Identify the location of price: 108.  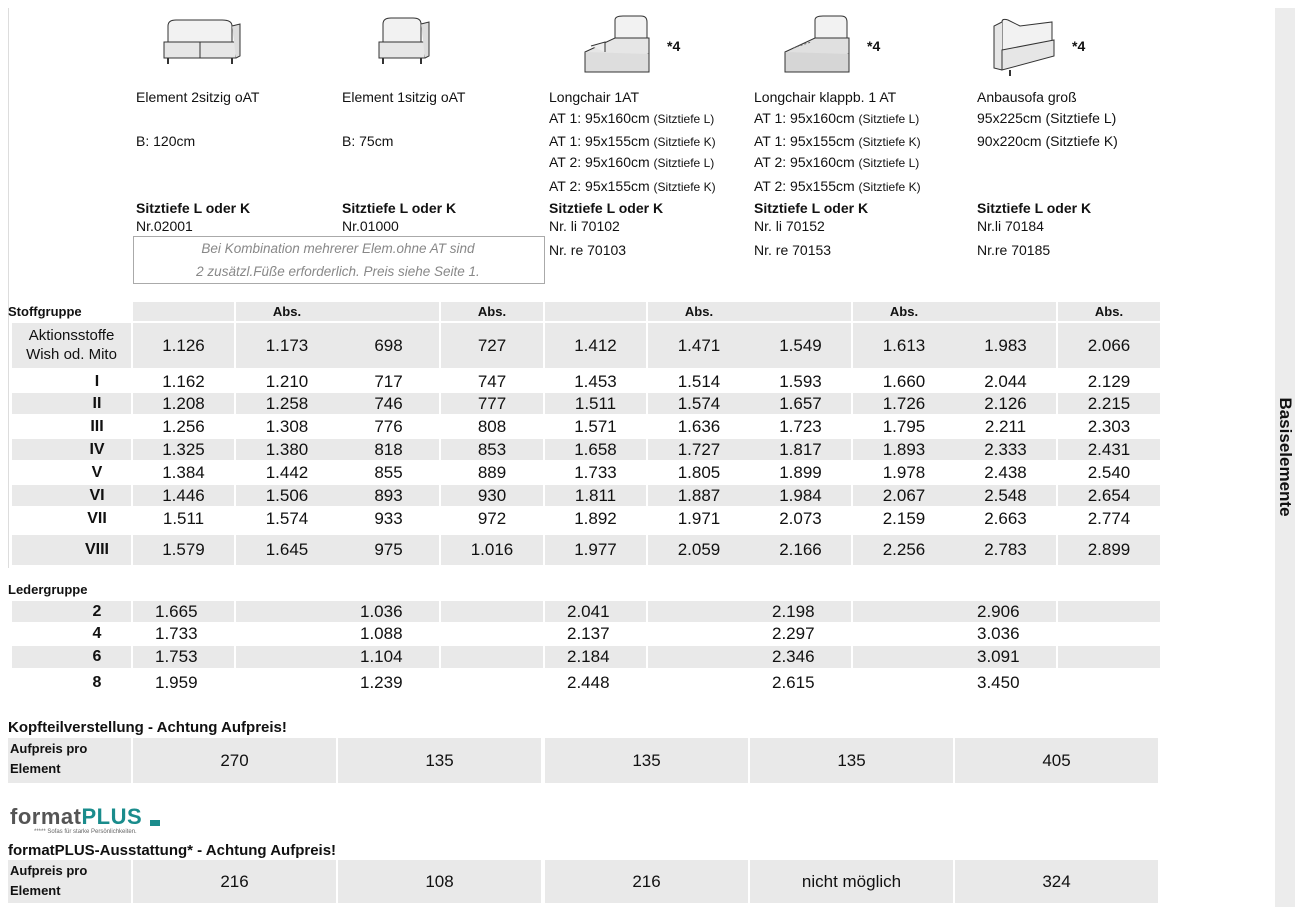
(439, 881).